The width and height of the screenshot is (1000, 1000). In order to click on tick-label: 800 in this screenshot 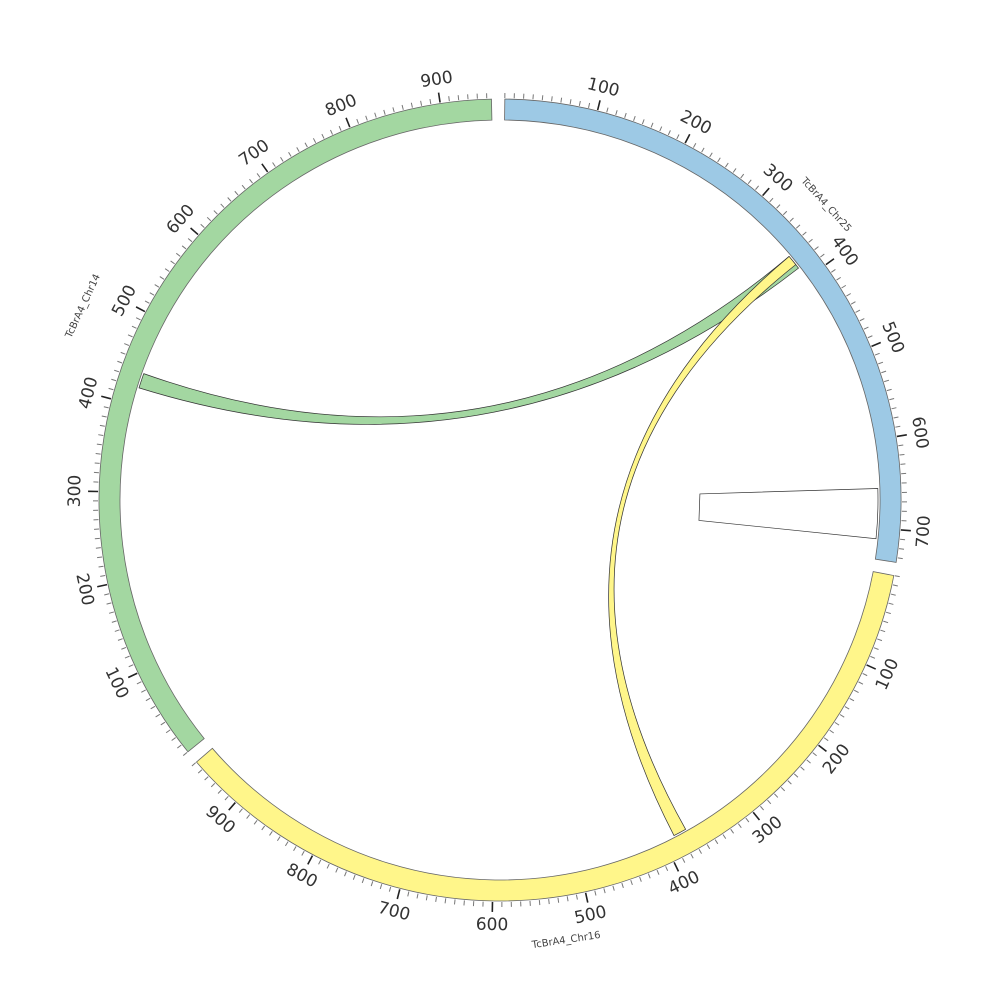, I will do `click(302, 876)`.